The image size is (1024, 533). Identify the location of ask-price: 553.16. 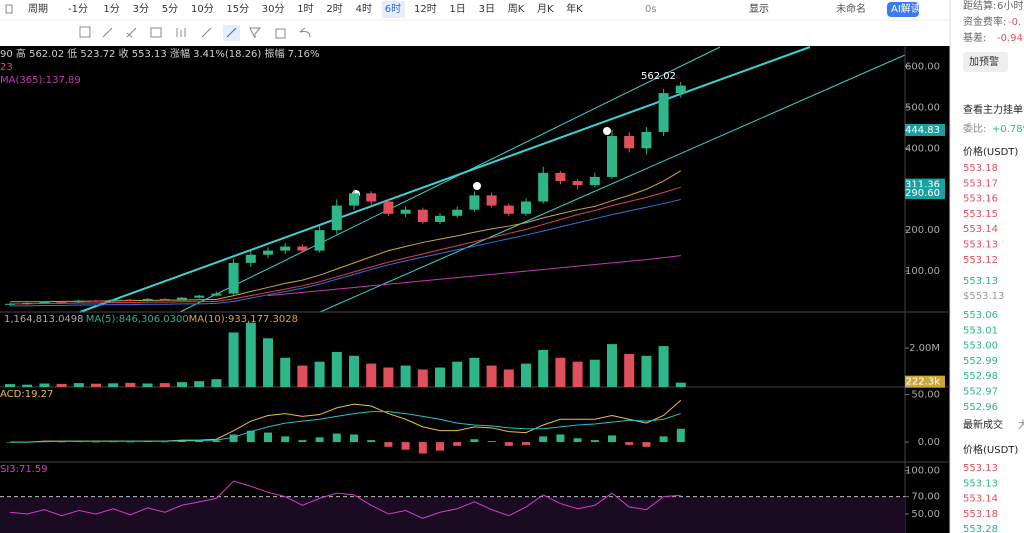
(980, 199).